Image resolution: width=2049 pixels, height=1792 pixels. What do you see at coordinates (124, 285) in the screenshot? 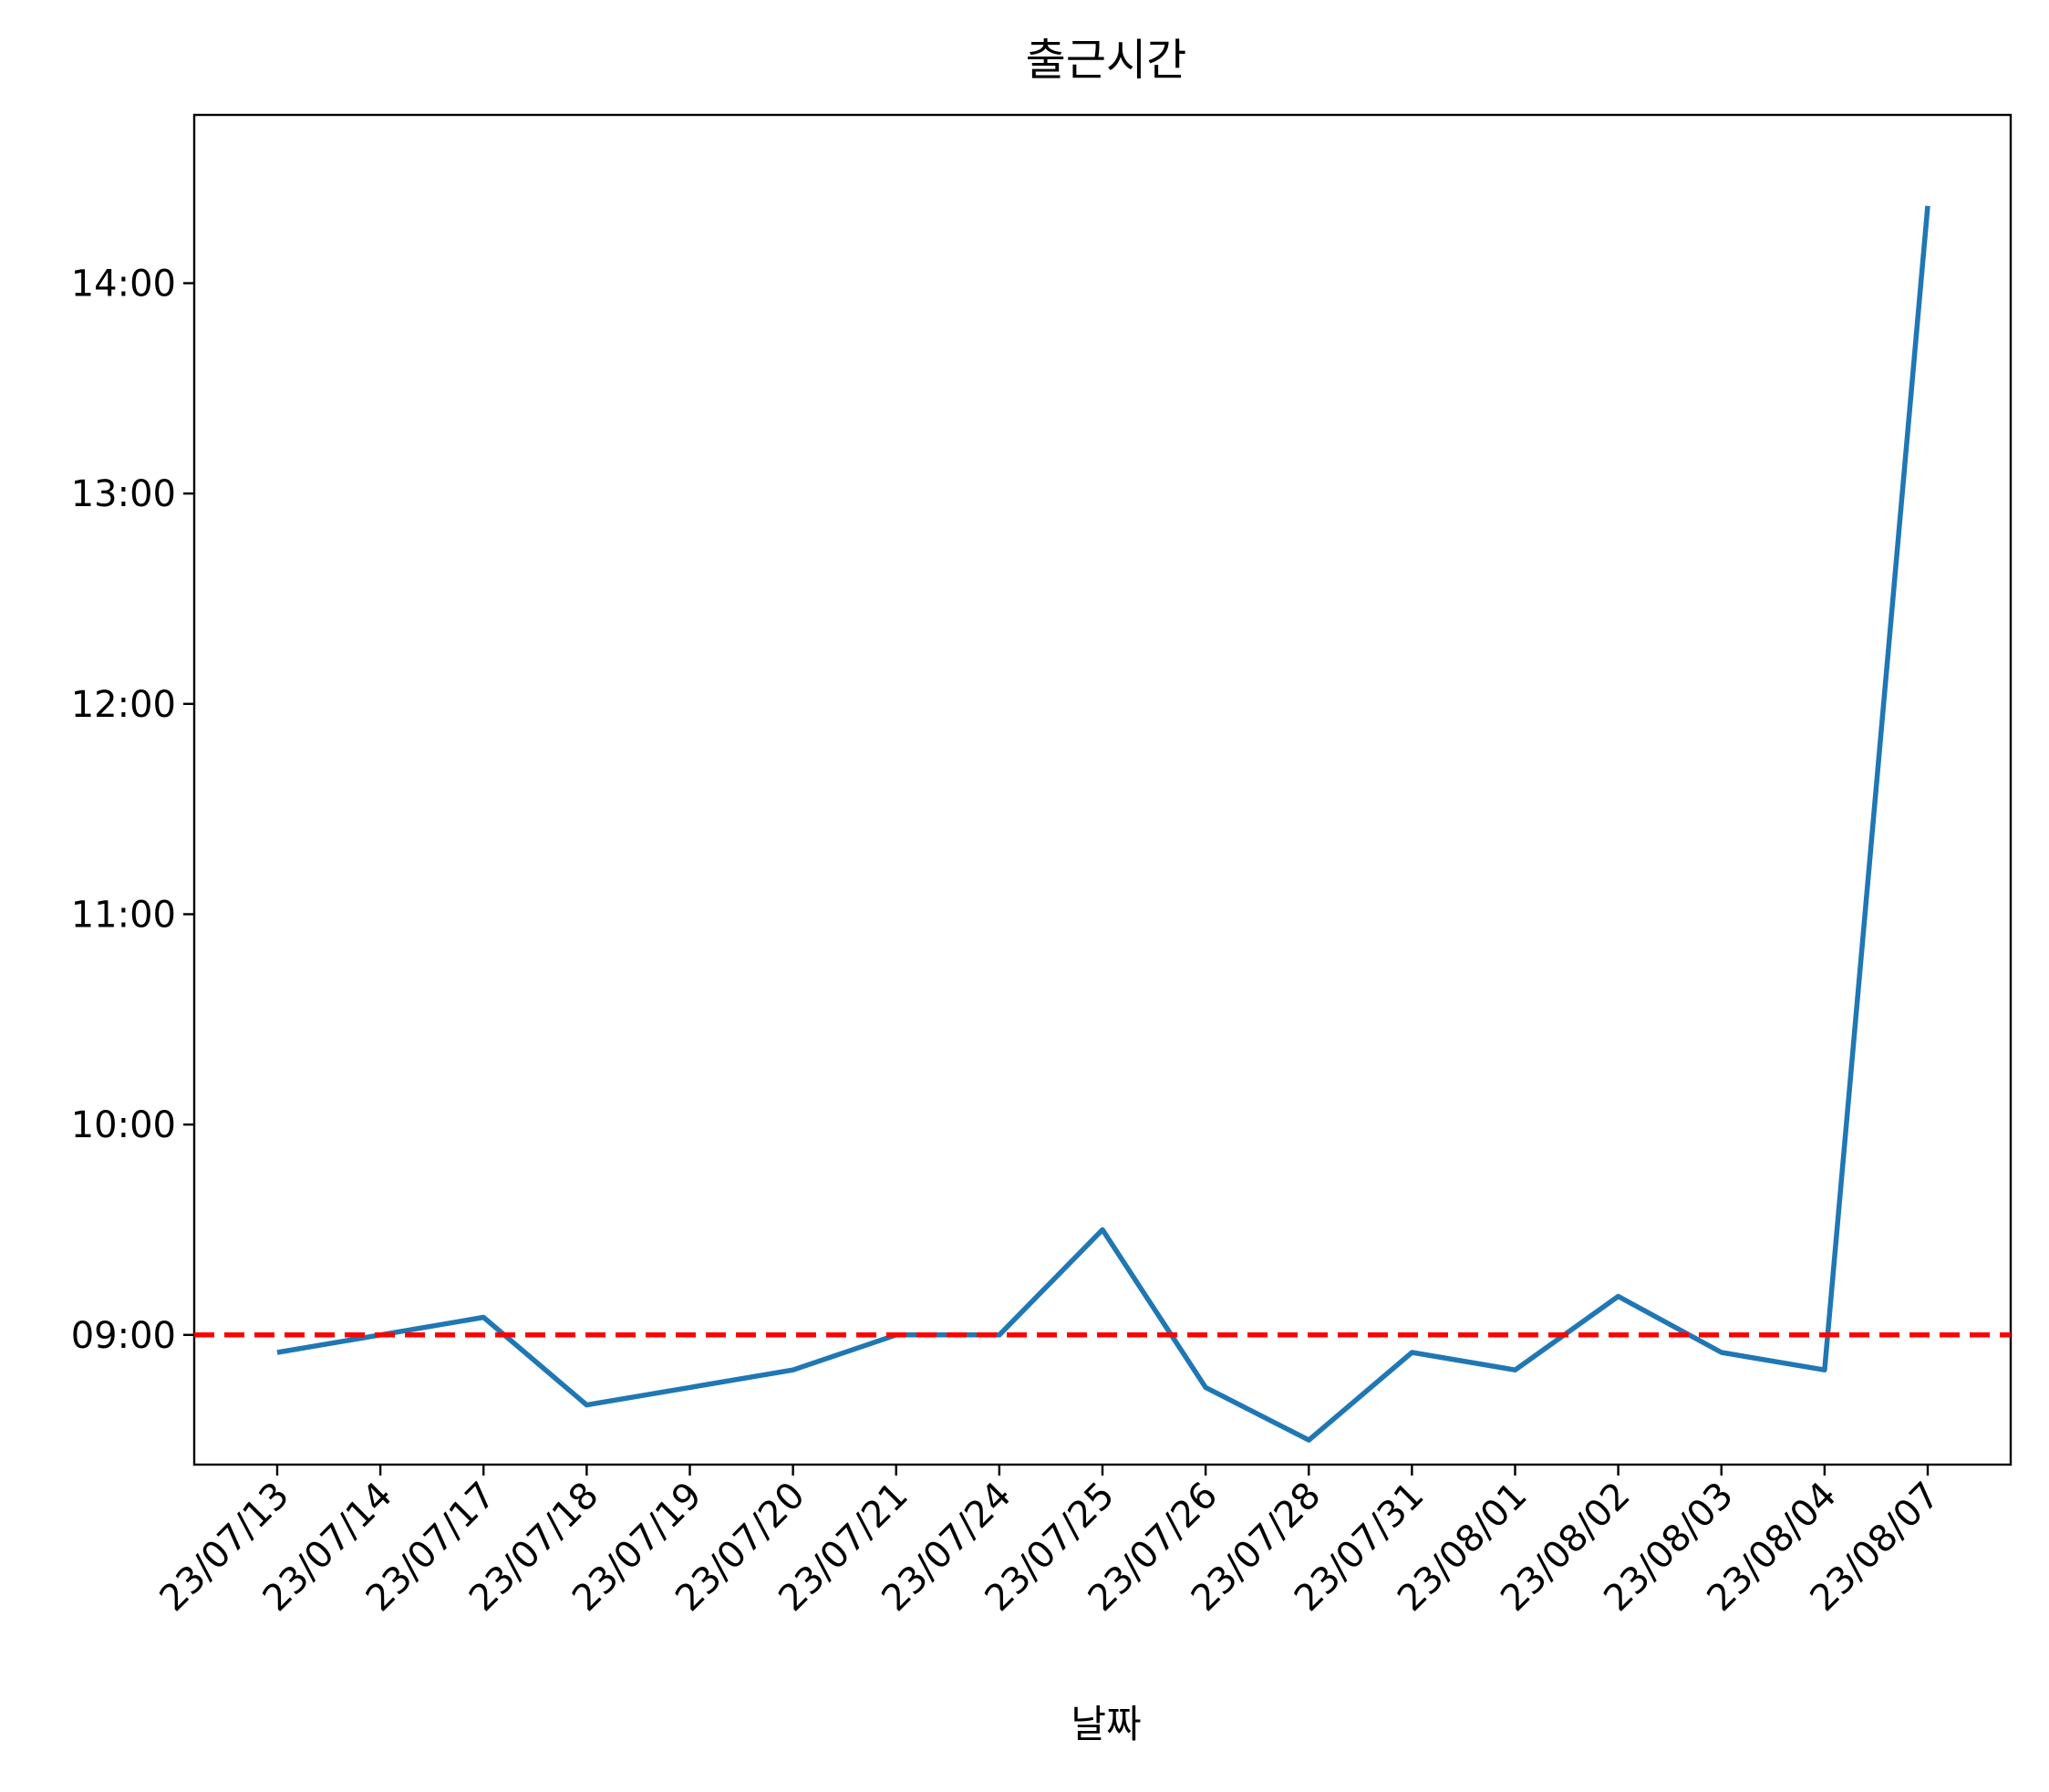
I see `y-tick-label: 14:00` at bounding box center [124, 285].